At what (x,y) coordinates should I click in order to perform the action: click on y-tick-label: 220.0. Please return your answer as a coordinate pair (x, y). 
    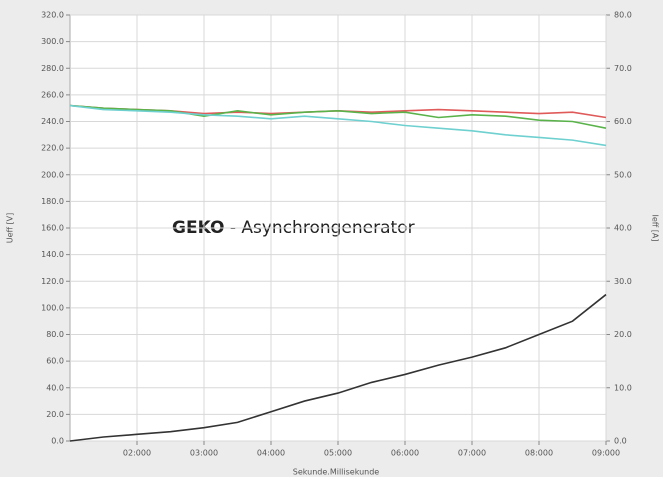
    Looking at the image, I should click on (52, 148).